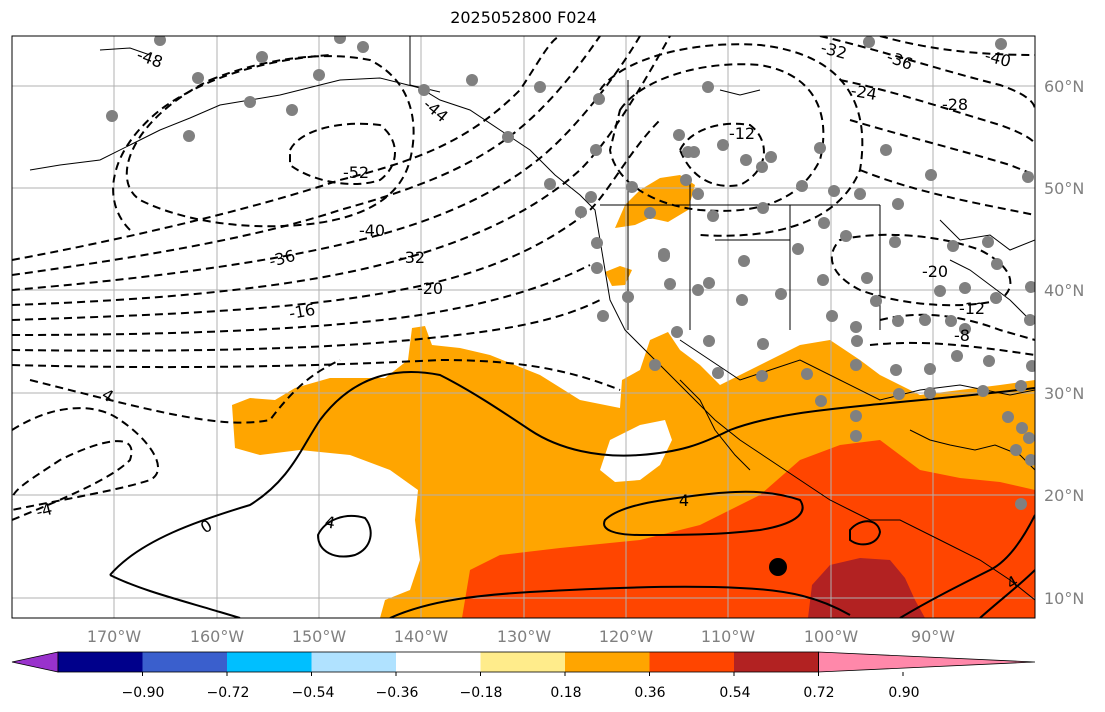  Describe the element at coordinates (1064, 188) in the screenshot. I see `lat-label: 50°N` at that location.